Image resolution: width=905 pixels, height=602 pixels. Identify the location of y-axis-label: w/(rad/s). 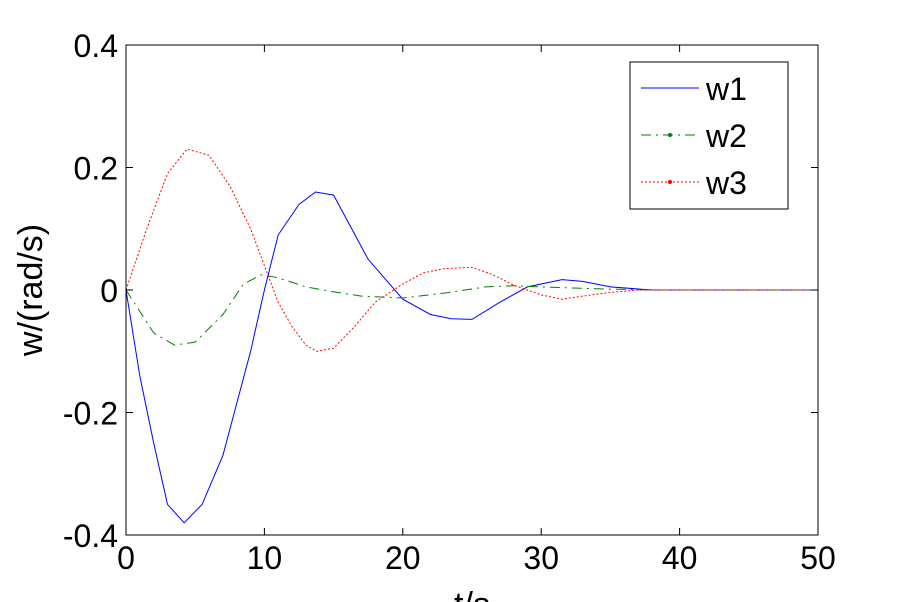
(31, 290).